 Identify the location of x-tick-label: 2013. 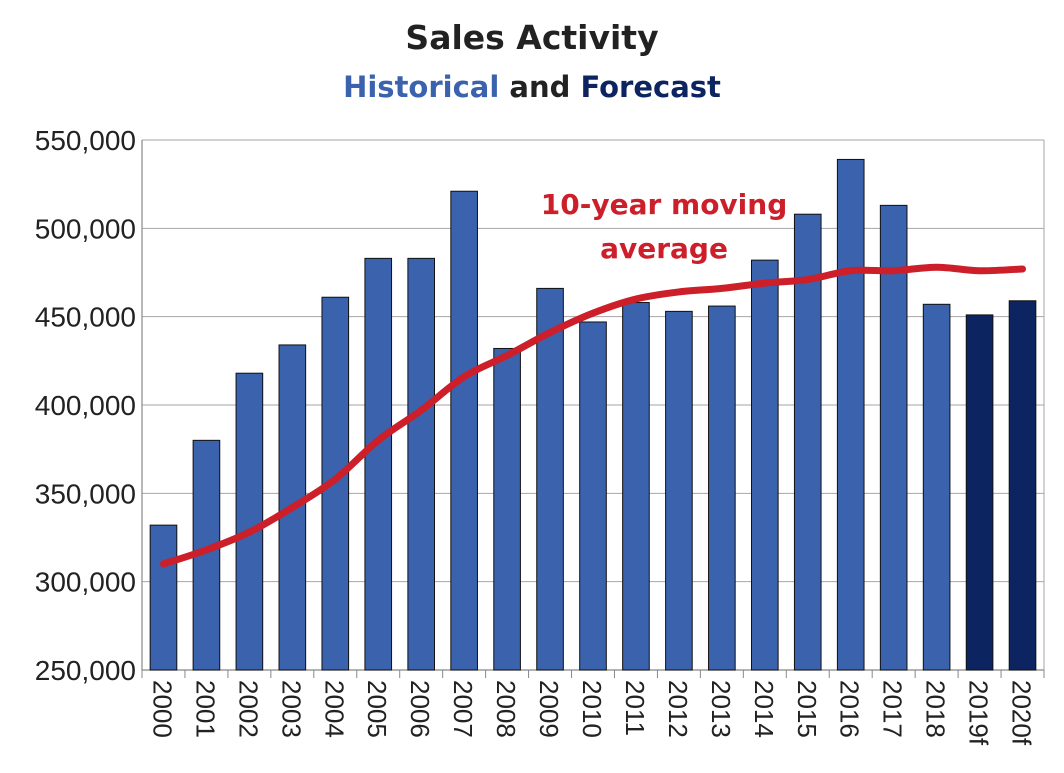
(721, 709).